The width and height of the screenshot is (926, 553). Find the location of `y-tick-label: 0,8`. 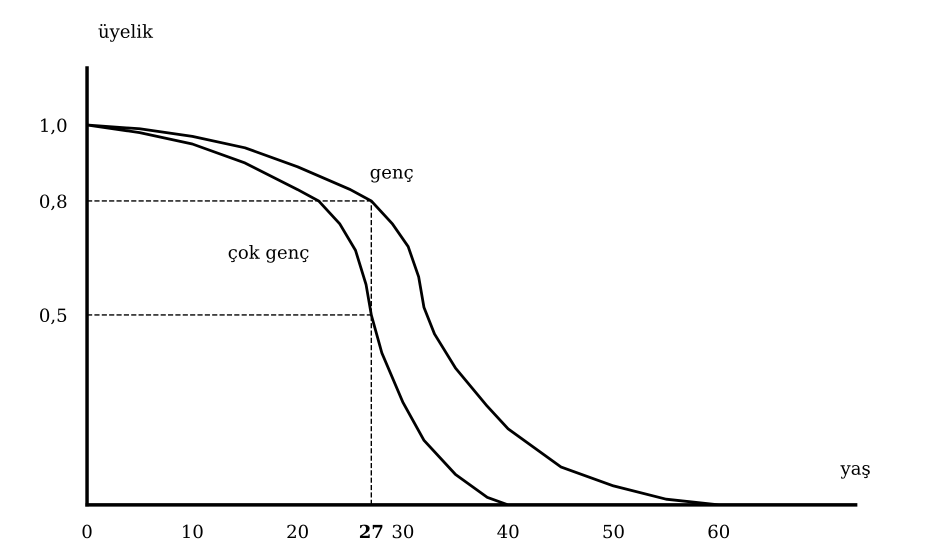

y-tick-label: 0,8 is located at coordinates (53, 202).